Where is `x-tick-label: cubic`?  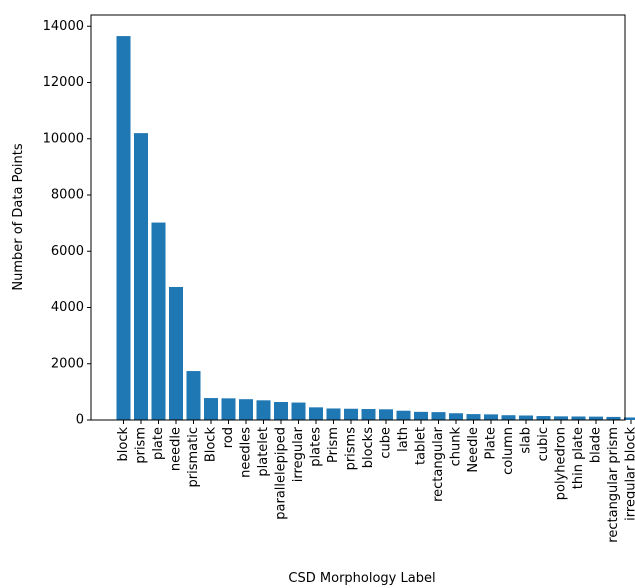
x-tick-label: cubic is located at coordinates (543, 444).